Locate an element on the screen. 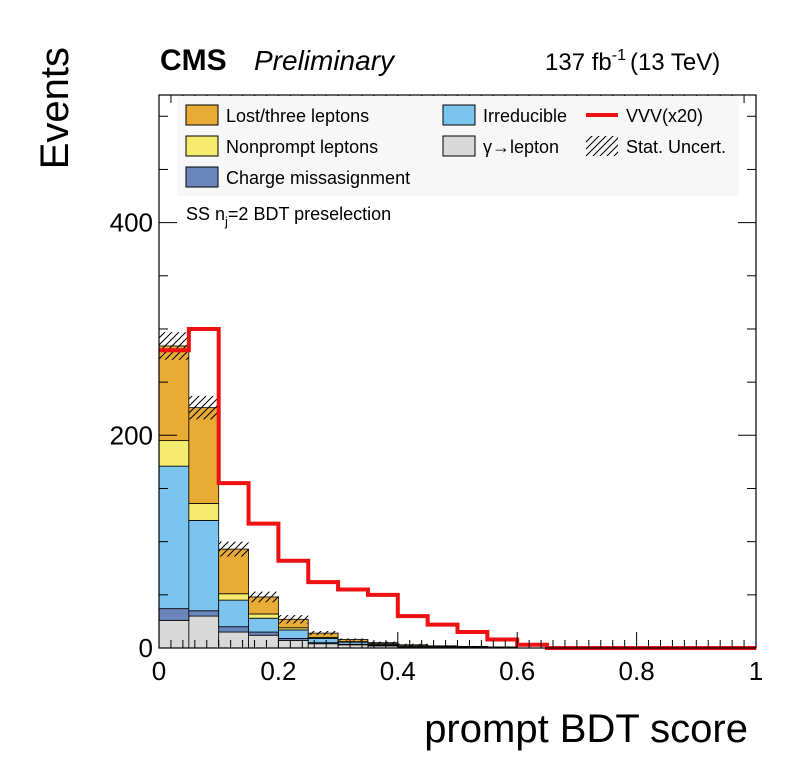 The width and height of the screenshot is (796, 772). legend-entry-3: Nonprompt leptons is located at coordinates (281, 146).